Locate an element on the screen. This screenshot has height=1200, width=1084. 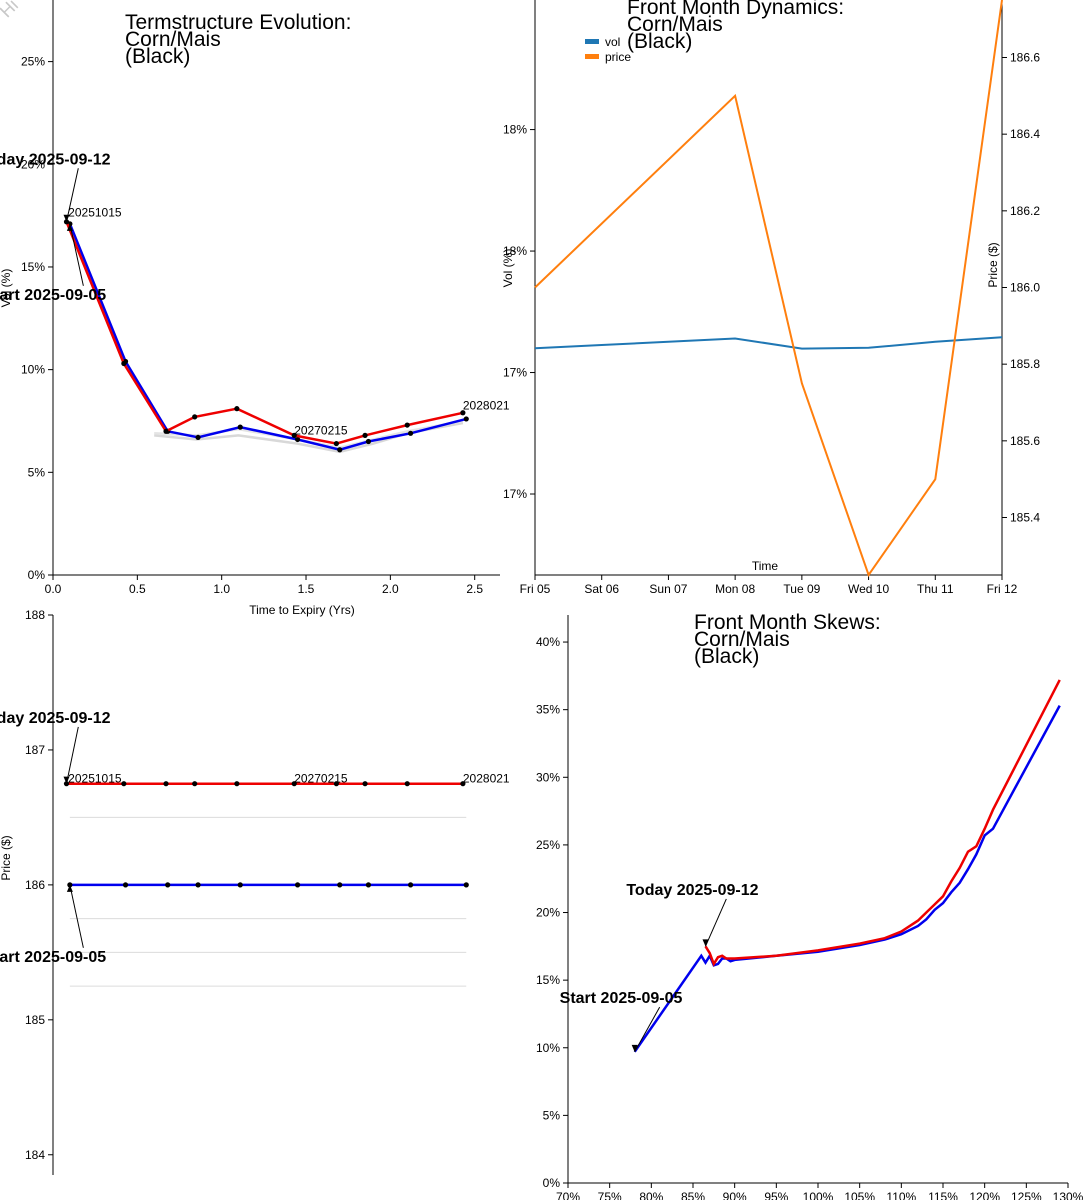
y2-tick-label: 185.8 is located at coordinates (1025, 364).